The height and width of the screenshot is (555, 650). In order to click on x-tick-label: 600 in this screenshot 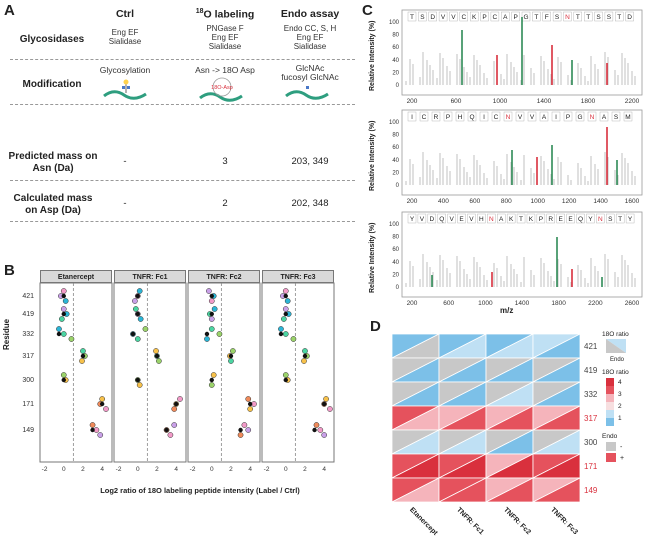, I will do `click(456, 101)`.